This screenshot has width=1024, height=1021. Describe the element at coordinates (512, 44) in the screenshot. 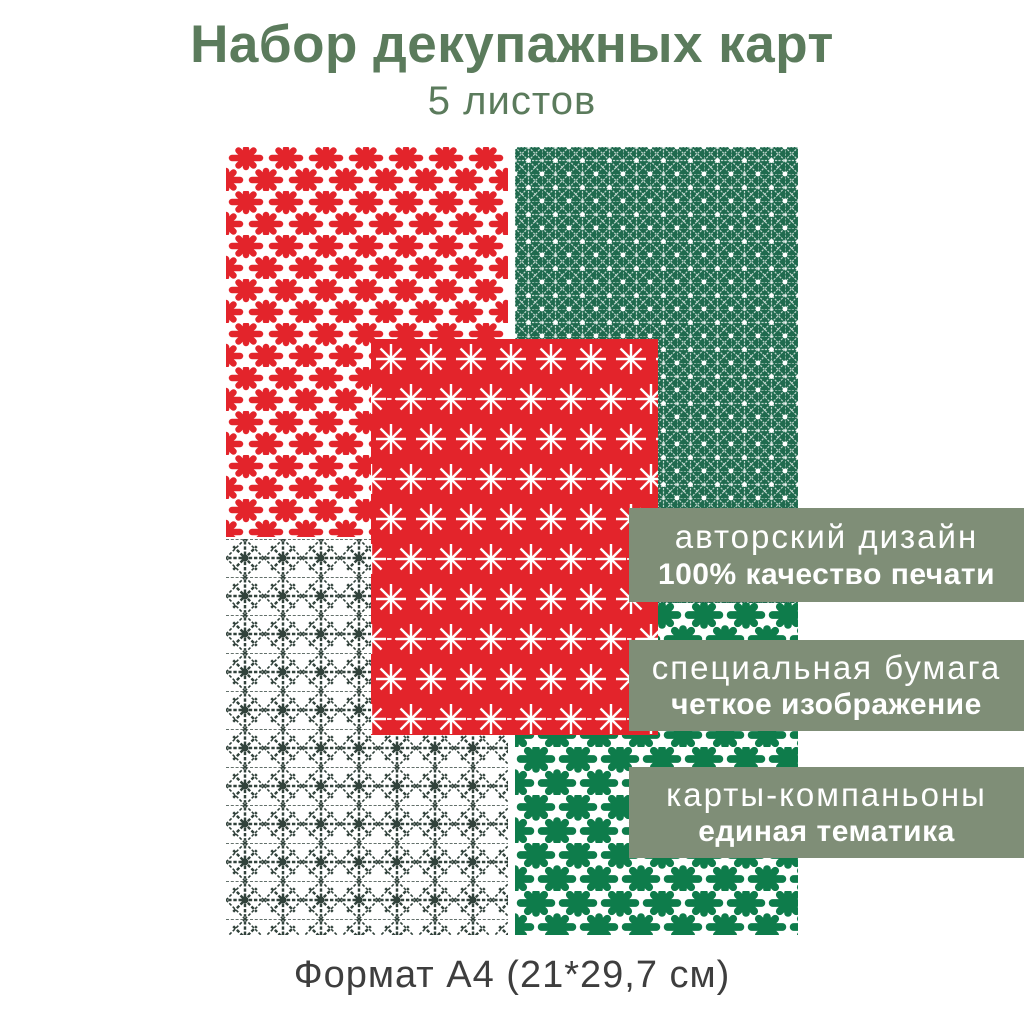

I see `product-title: Набор декупажных карт` at that location.